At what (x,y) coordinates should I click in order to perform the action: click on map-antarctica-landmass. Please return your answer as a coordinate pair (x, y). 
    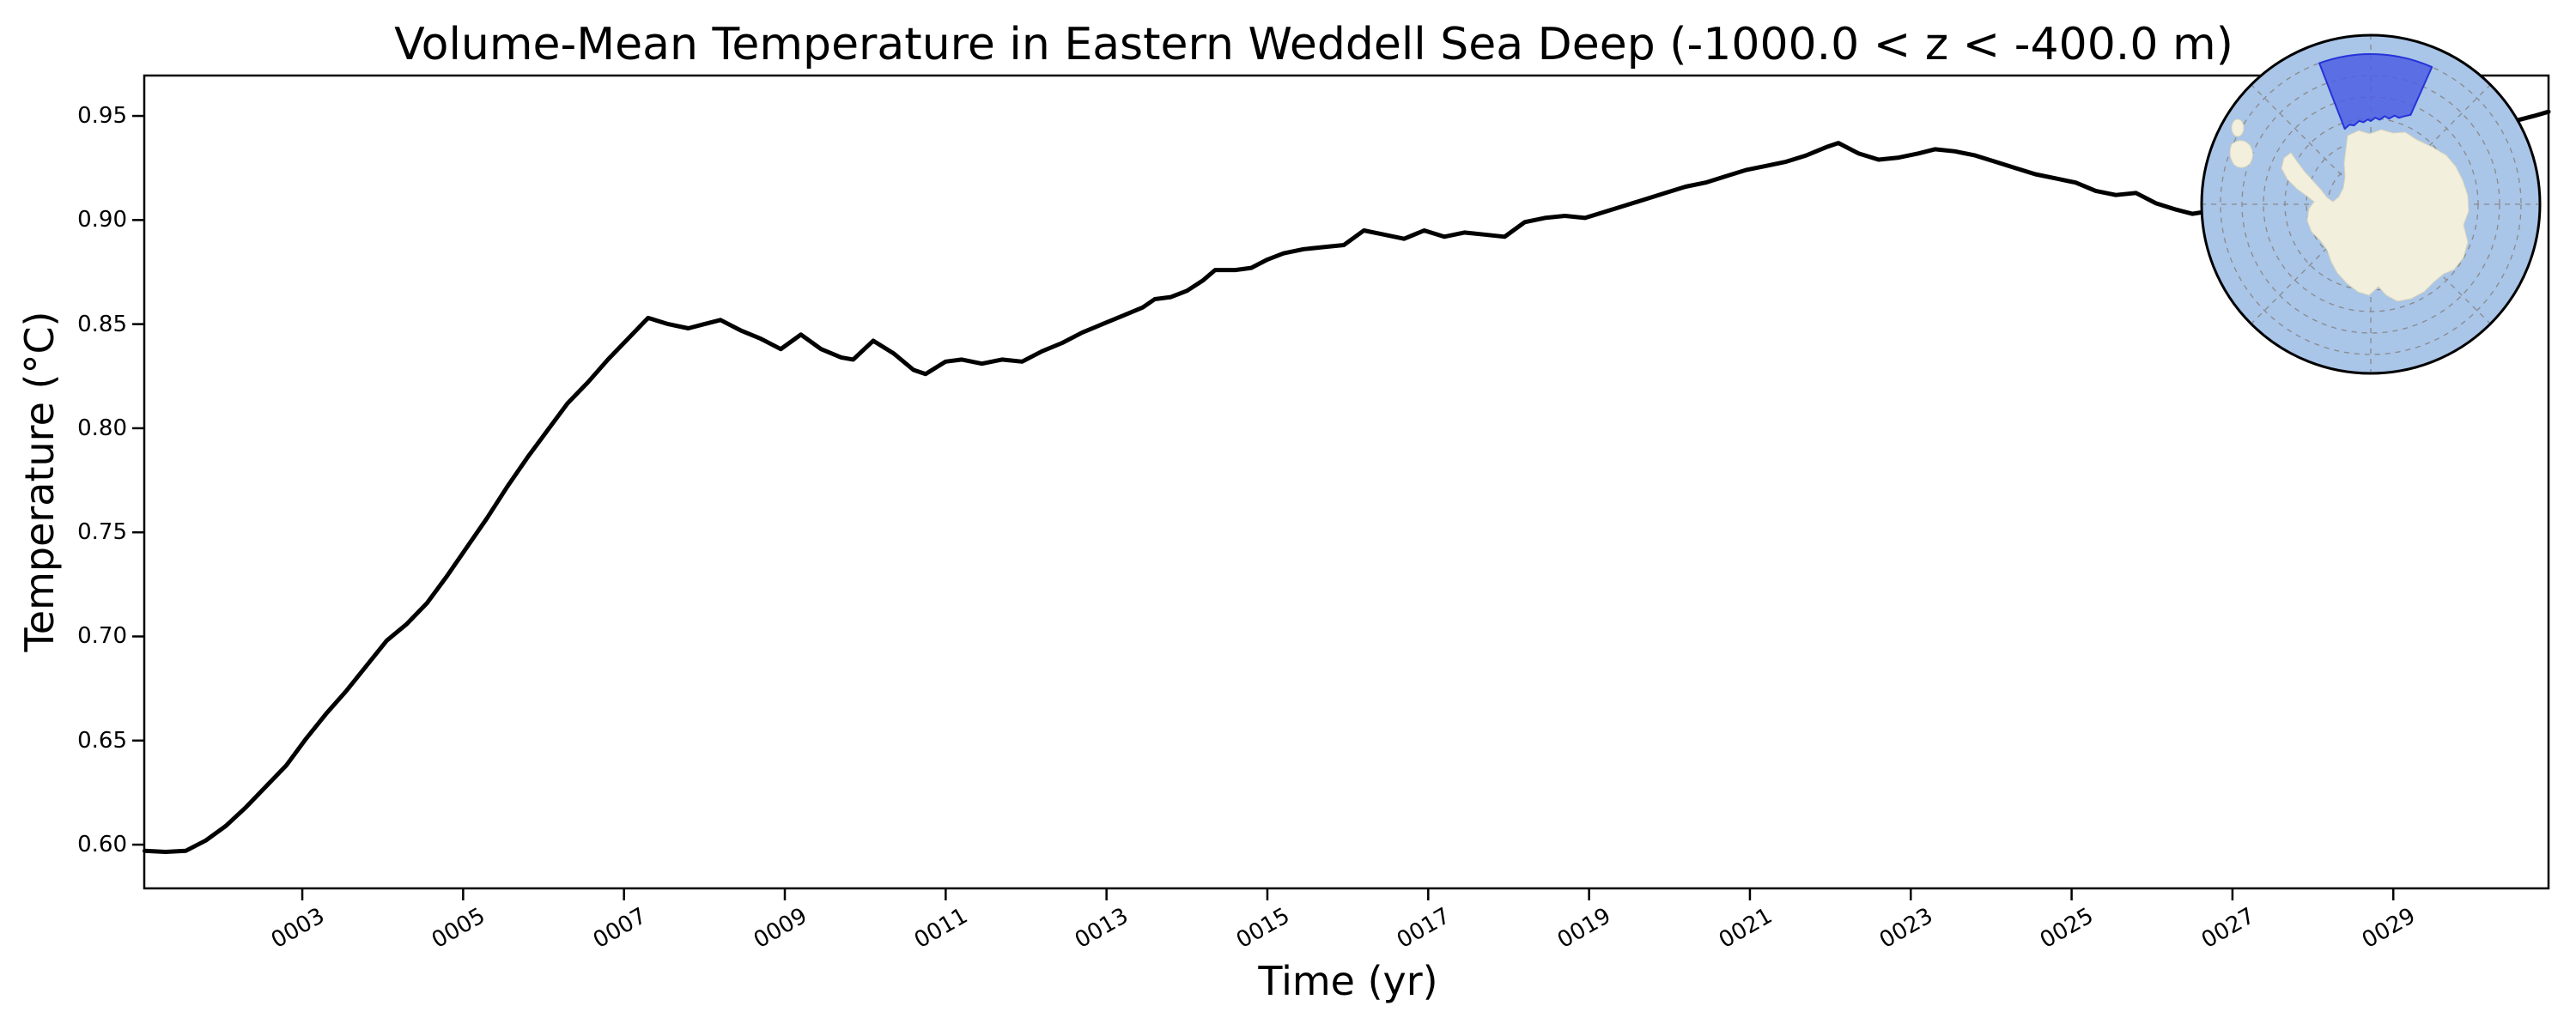
    Looking at the image, I should click on (2349, 210).